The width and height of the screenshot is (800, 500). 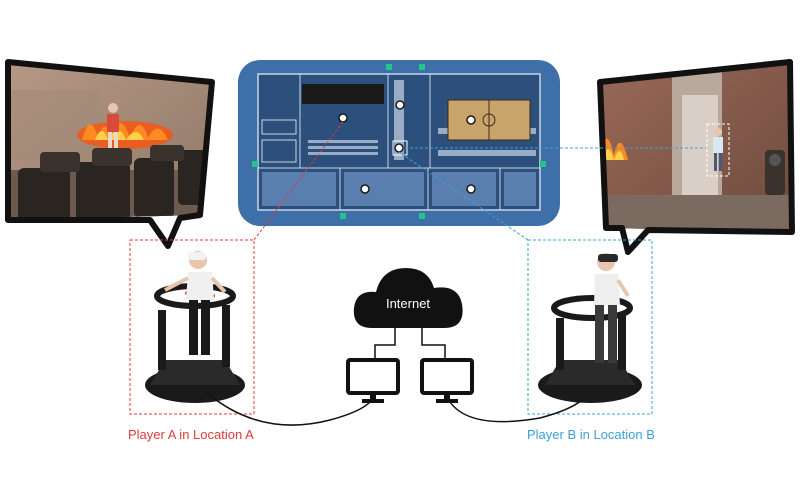 I want to click on player-a-treadmill, so click(x=195, y=327).